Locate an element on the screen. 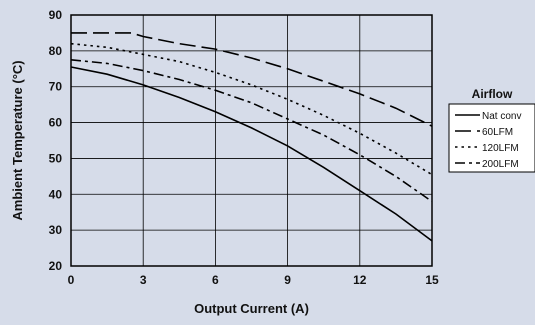 The width and height of the screenshot is (535, 325). y-tick-label: 90 is located at coordinates (56, 15).